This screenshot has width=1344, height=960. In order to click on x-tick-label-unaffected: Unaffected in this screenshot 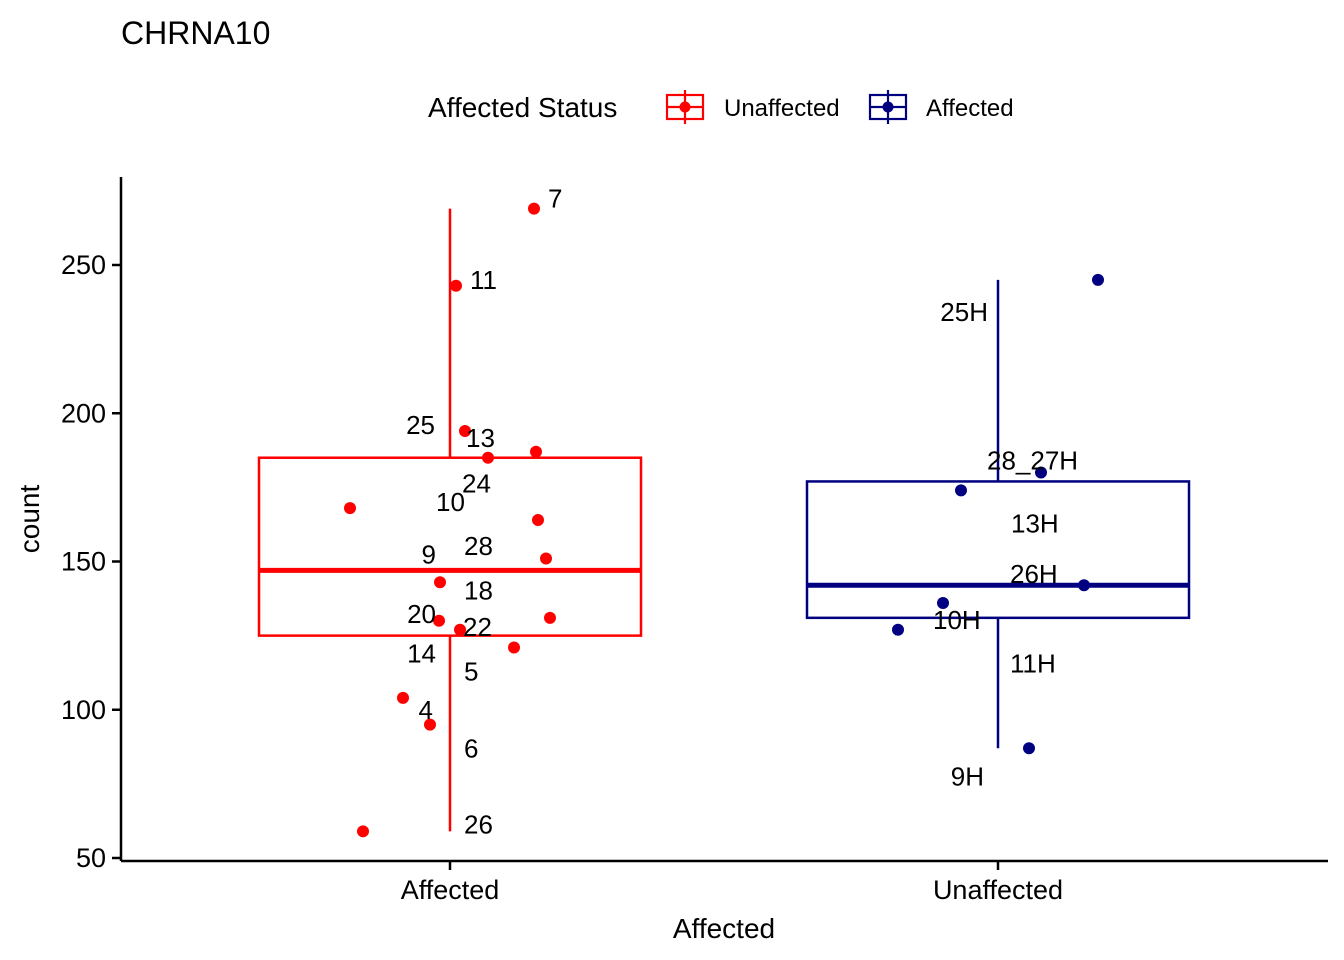, I will do `click(998, 890)`.